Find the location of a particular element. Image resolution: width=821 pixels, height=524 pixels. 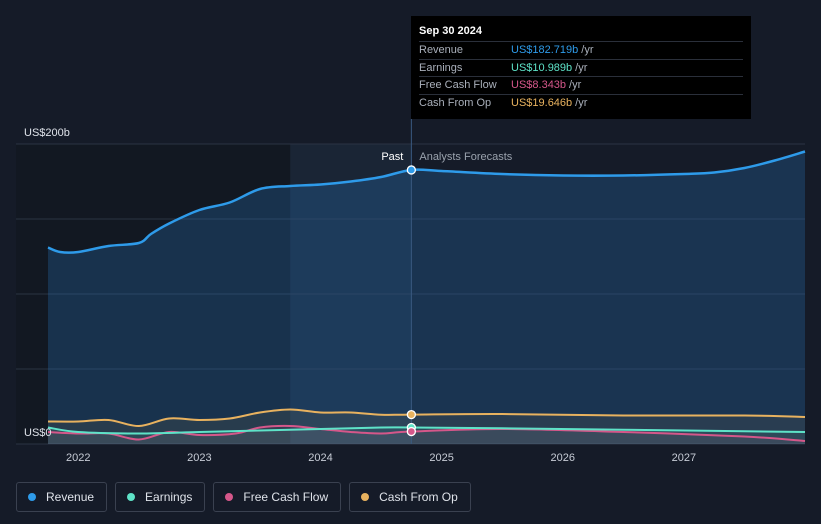

tooltip-value: US$182.719b is located at coordinates (545, 50).